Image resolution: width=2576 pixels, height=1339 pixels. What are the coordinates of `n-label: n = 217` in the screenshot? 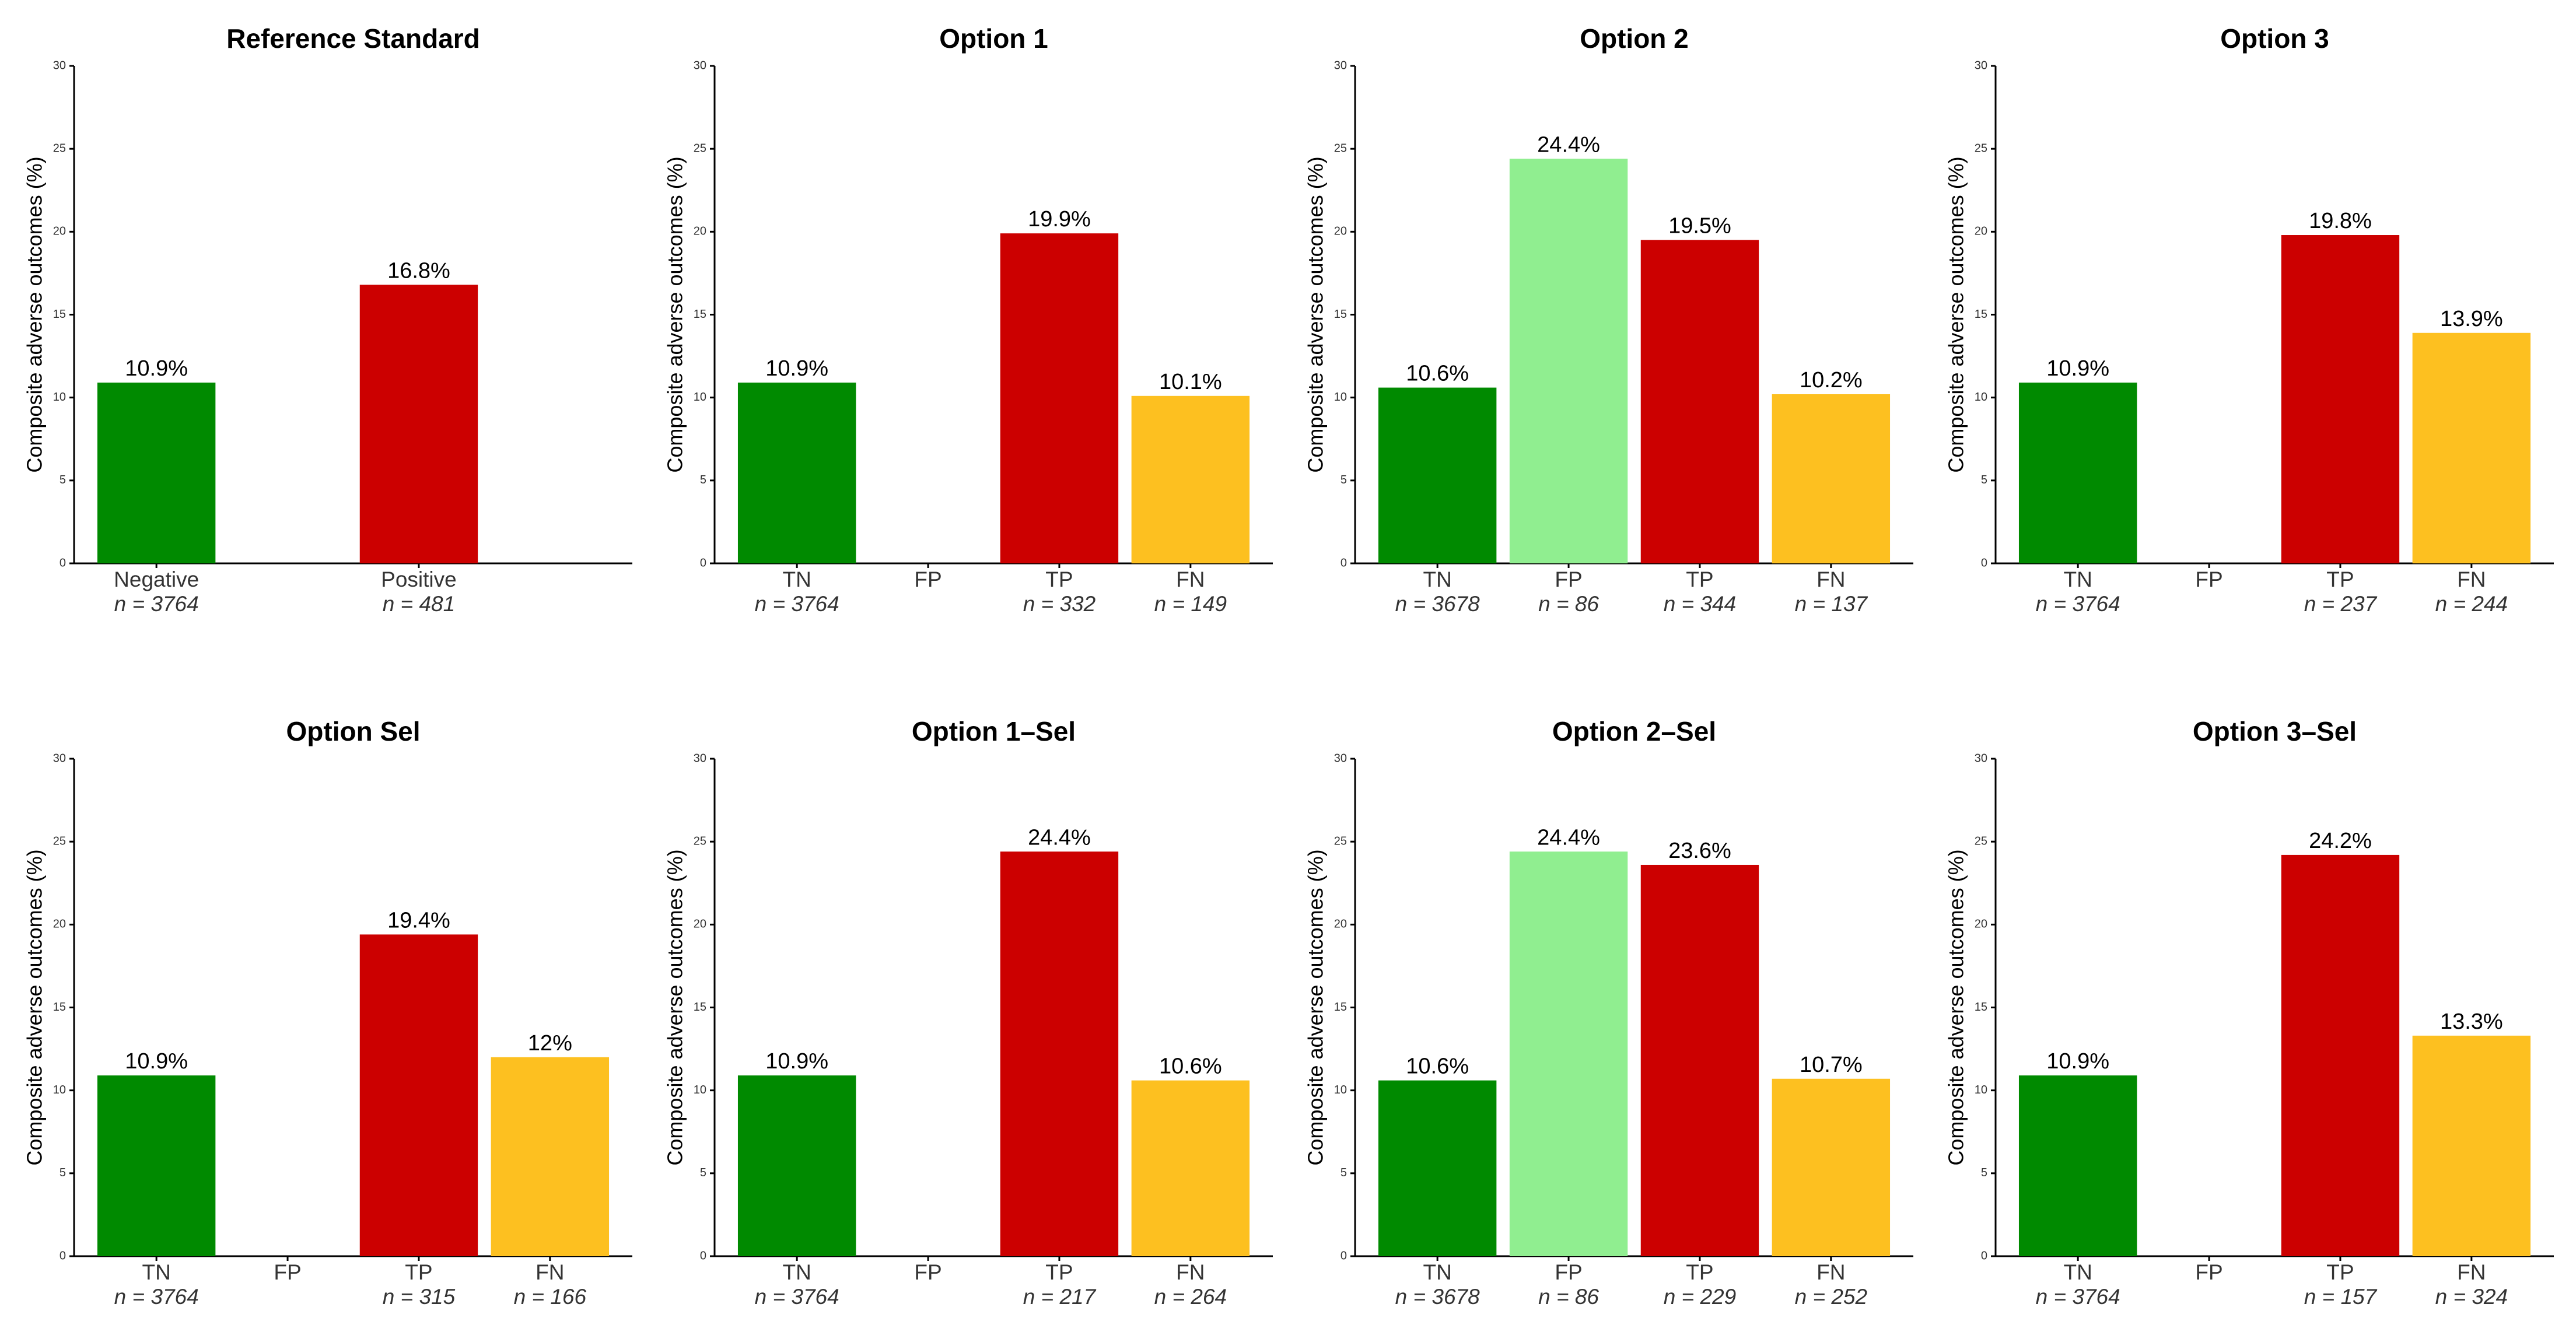 It's located at (1060, 1297).